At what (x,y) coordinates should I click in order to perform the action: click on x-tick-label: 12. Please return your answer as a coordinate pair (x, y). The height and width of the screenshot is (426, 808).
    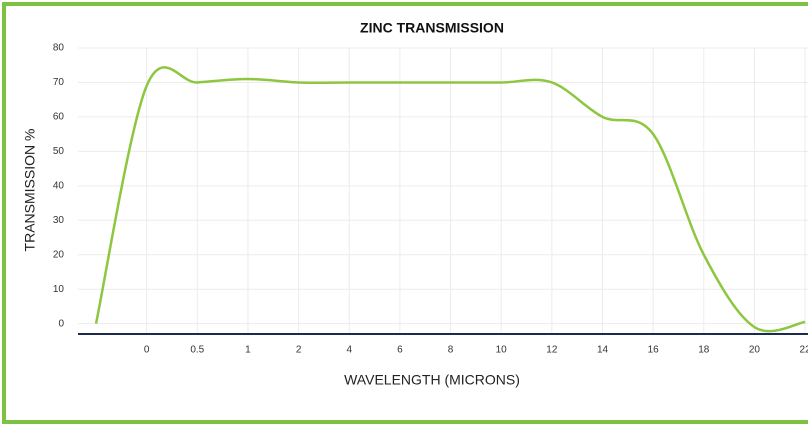
    Looking at the image, I should click on (552, 350).